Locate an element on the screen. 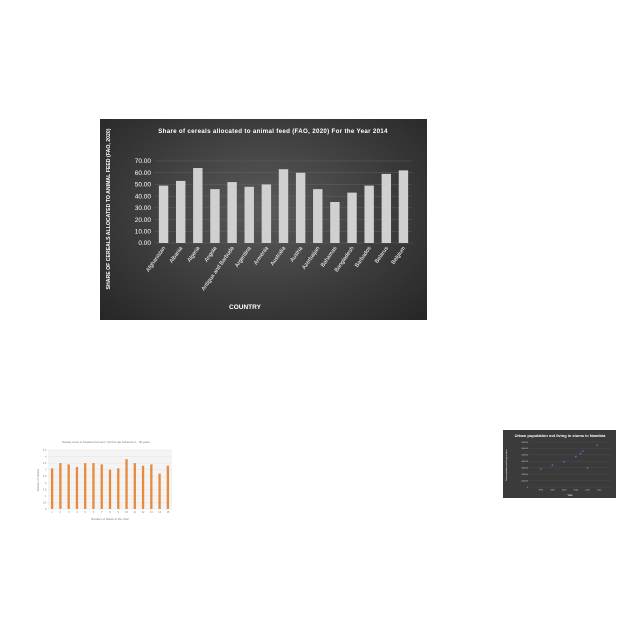 The image size is (640, 640). x-tick-label: Antigua and Barbuda is located at coordinates (219, 268).